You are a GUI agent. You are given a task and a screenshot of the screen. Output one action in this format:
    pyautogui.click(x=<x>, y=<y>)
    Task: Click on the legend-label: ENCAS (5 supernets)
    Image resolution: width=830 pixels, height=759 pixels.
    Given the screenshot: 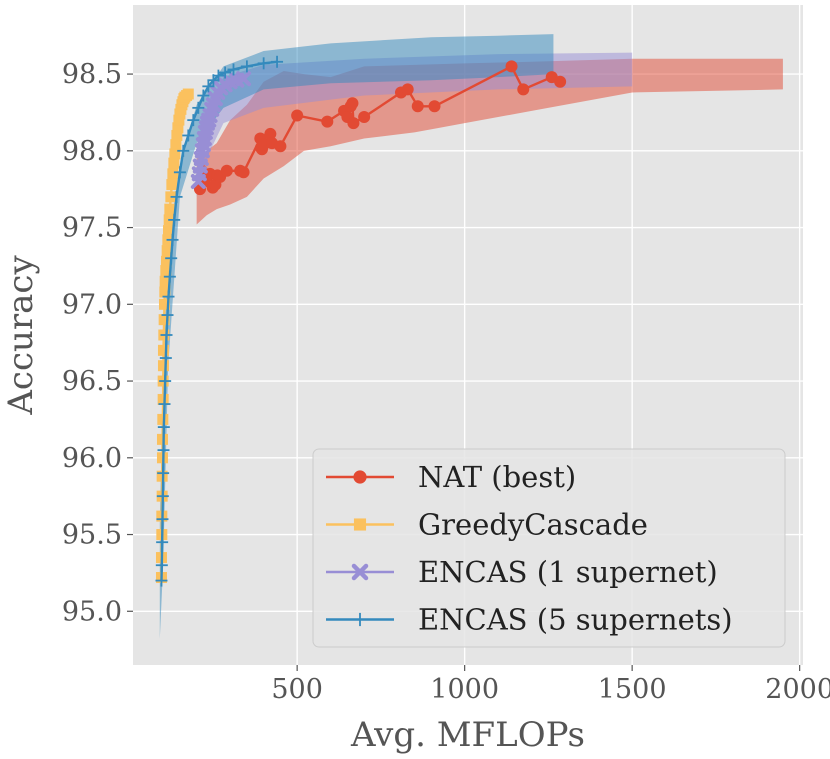 What is the action you would take?
    pyautogui.click(x=575, y=620)
    